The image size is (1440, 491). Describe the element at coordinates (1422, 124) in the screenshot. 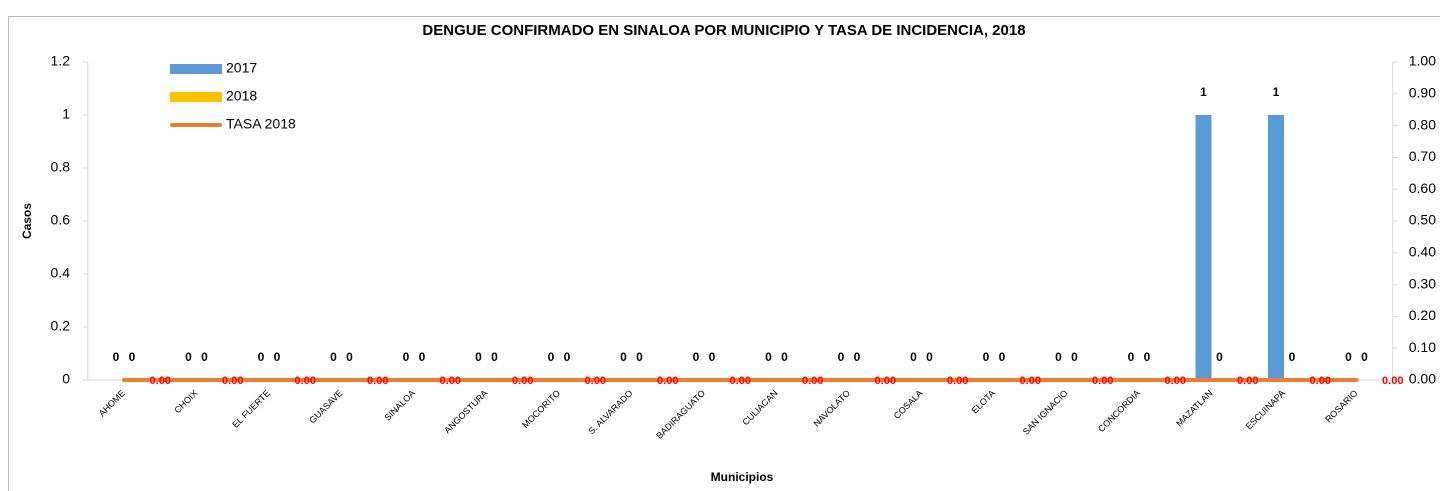

I see `y2-tick-label: 0.80` at that location.